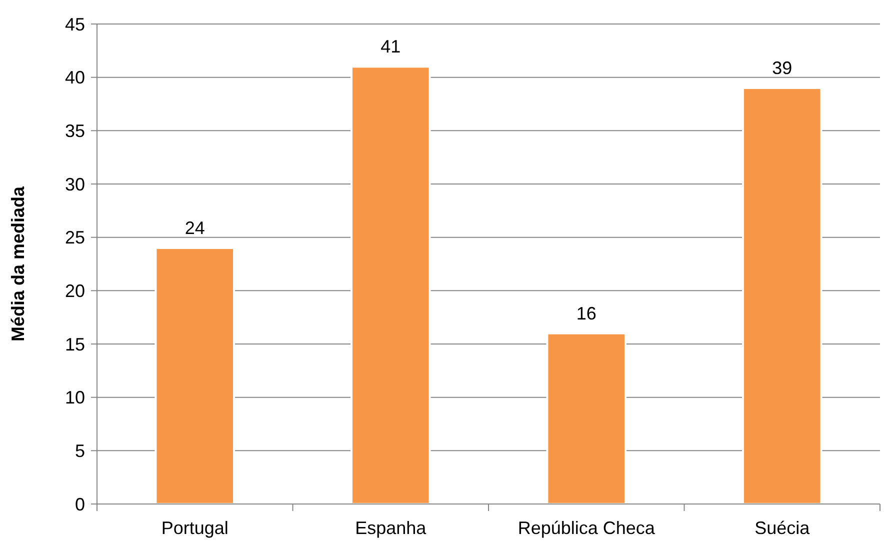 The image size is (891, 551). I want to click on data-label: 41, so click(390, 46).